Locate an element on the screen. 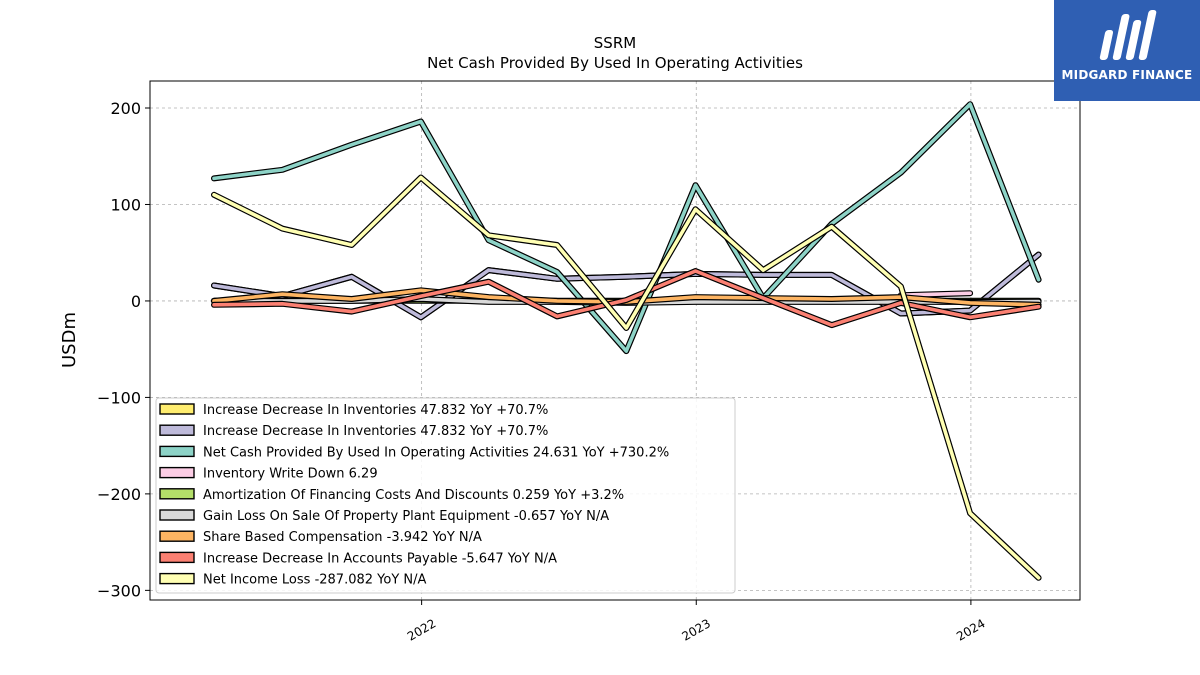 Image resolution: width=1200 pixels, height=675 pixels. logo-mark-icon is located at coordinates (1128, 35).